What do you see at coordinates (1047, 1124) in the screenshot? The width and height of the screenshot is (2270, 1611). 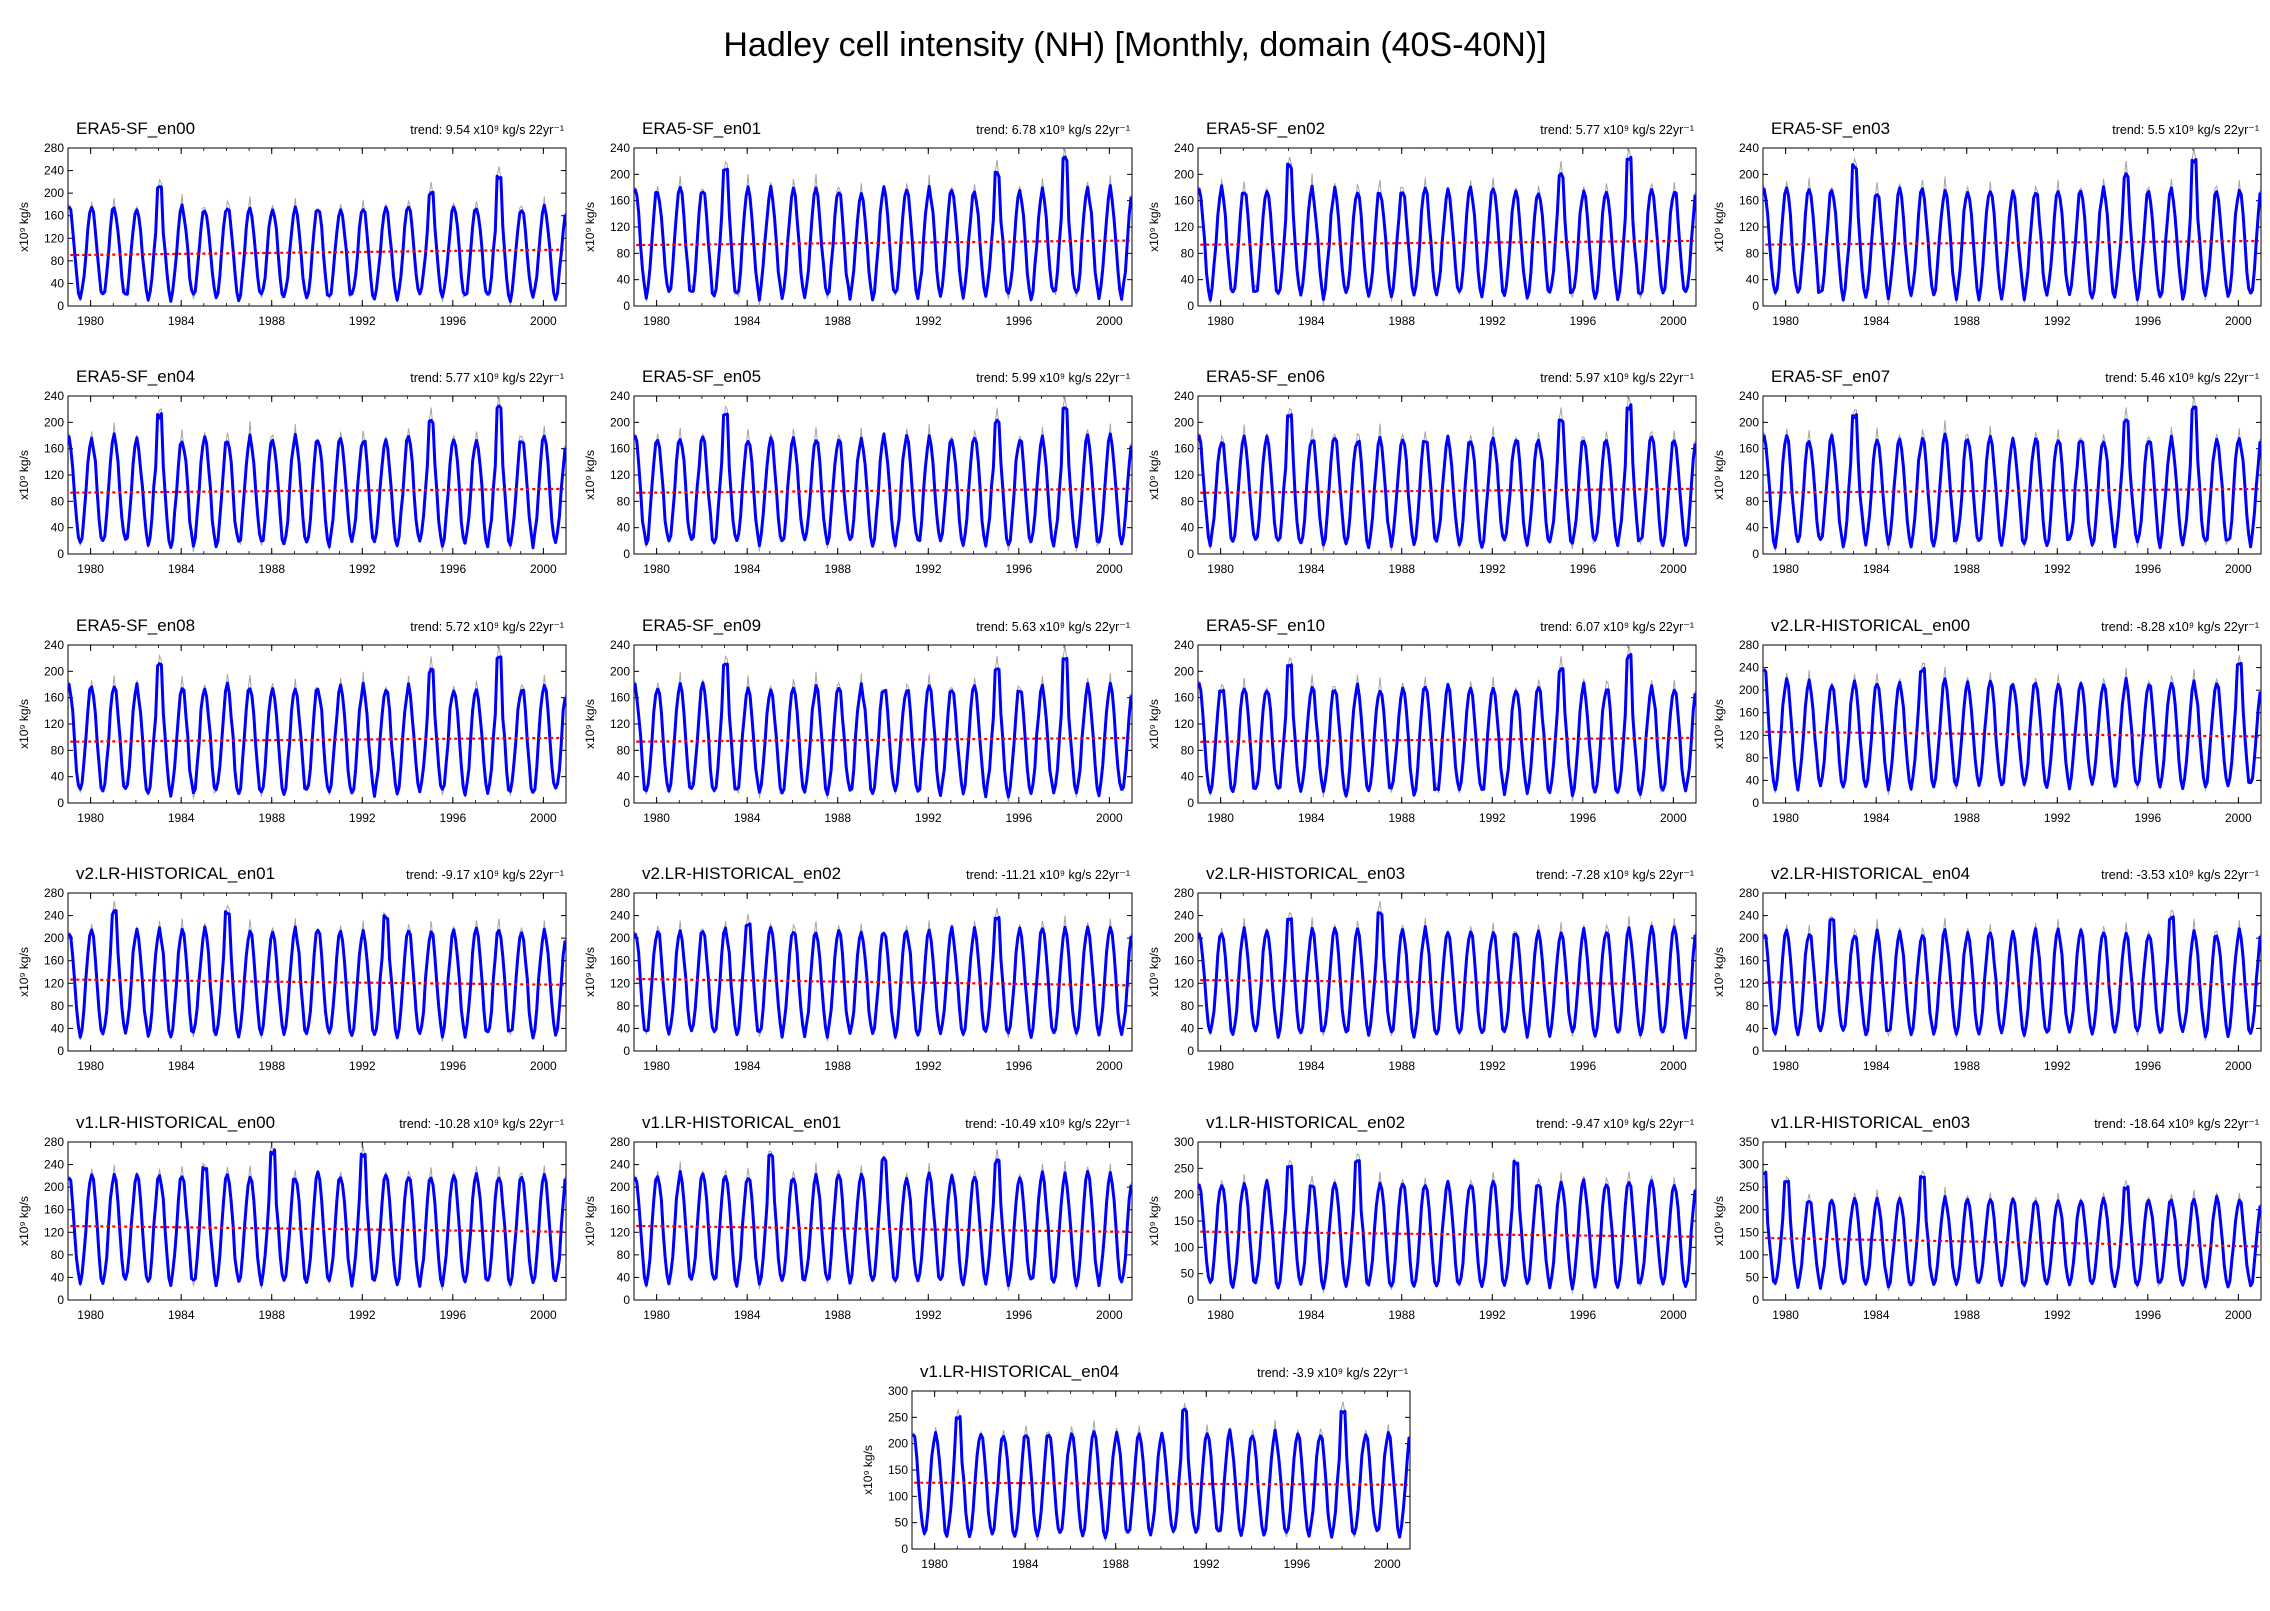 I see `trend-label: trend: -10.49 x10⁹ kg/s 22yr⁻¹` at bounding box center [1047, 1124].